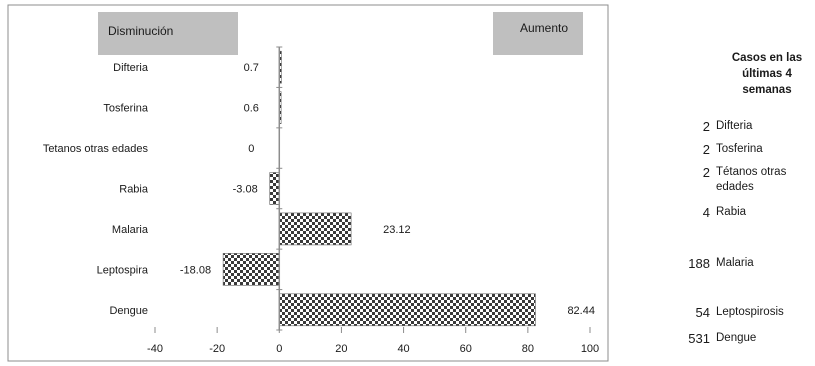 Image resolution: width=815 pixels, height=366 pixels. Describe the element at coordinates (279, 349) in the screenshot. I see `x-tick-label: 0` at that location.